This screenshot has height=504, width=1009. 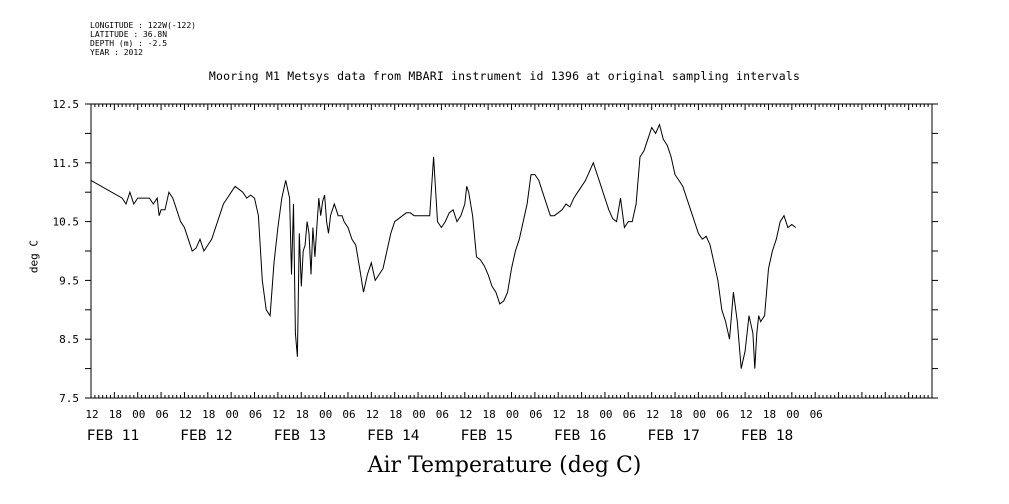 I want to click on x-date-label: FEB 11, so click(x=113, y=436).